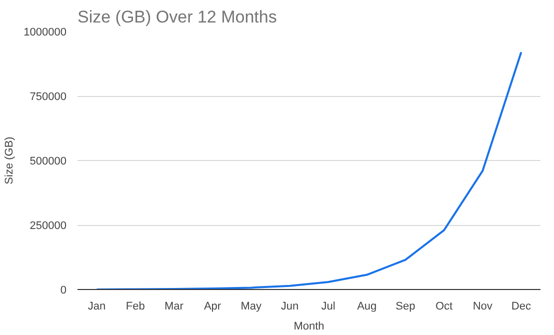 The width and height of the screenshot is (554, 335). What do you see at coordinates (177, 17) in the screenshot?
I see `chart-title: Size (GB) Over 12 Months` at bounding box center [177, 17].